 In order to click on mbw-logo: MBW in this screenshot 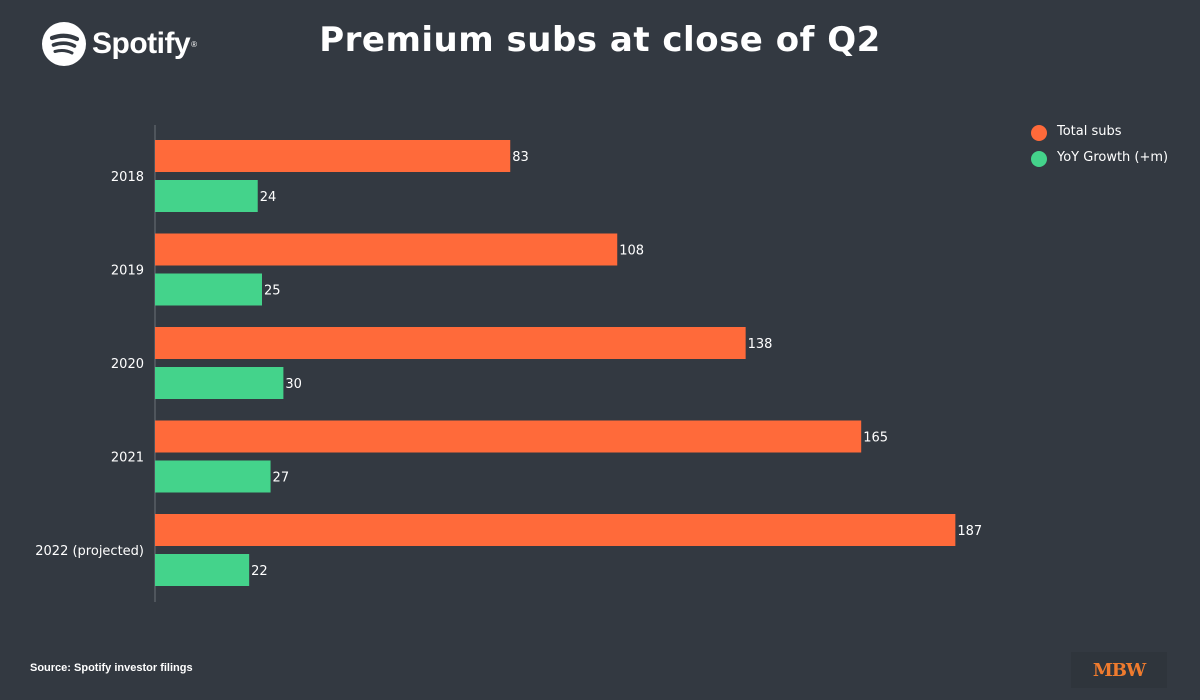, I will do `click(1119, 670)`.